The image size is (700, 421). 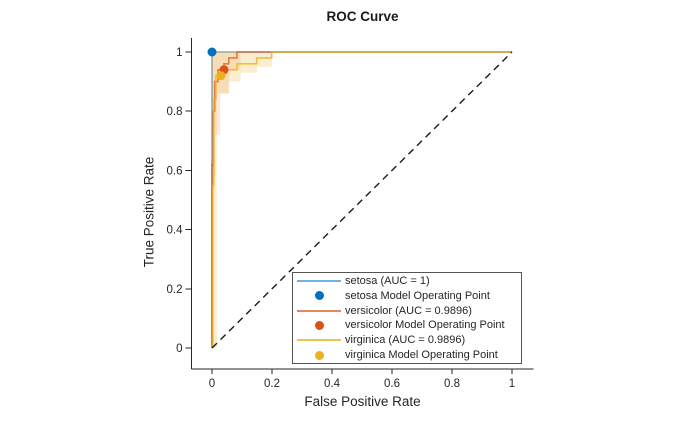 I want to click on legend-item-versicolor-operating-point: versicolor Model Operating Point, so click(x=407, y=325).